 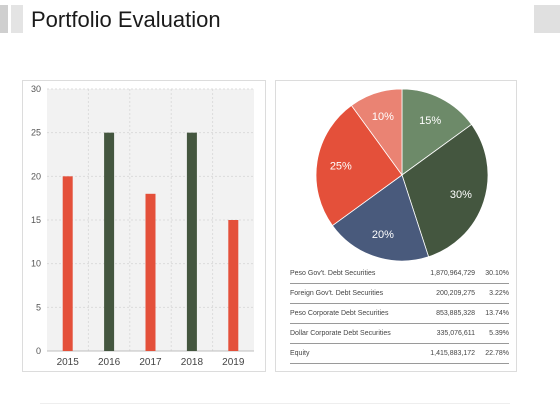 I want to click on row-name: Equity, so click(x=354, y=353).